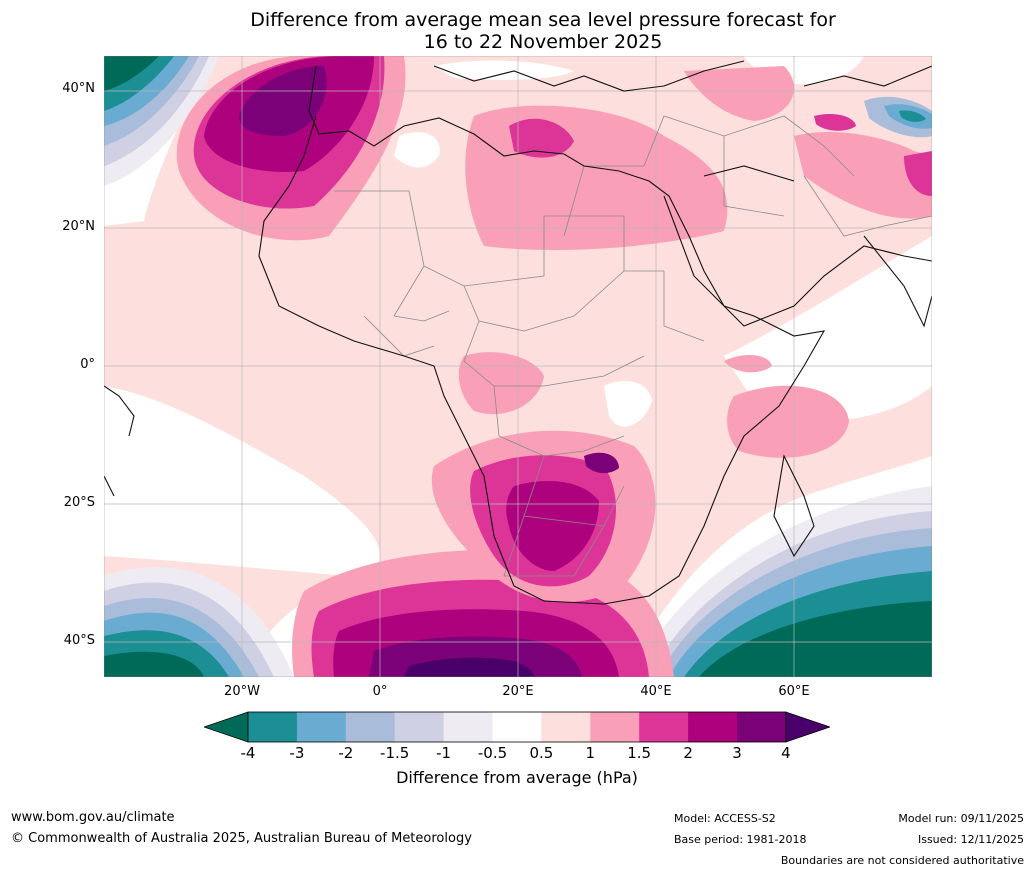 The image size is (1035, 873). I want to click on colorbar, so click(517, 727).